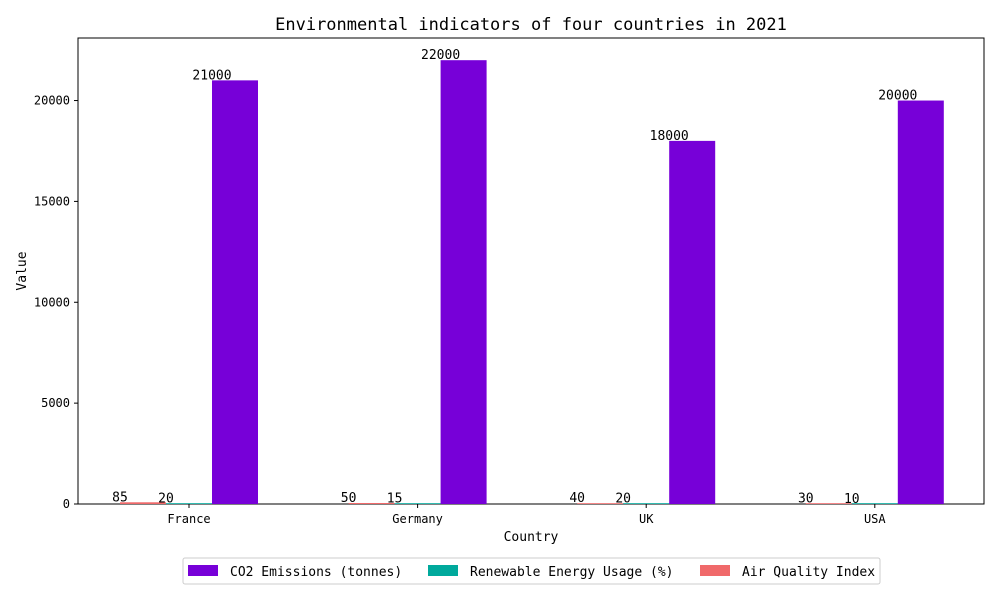 Image resolution: width=1000 pixels, height=604 pixels. I want to click on y-tick-label: 10000, so click(52, 302).